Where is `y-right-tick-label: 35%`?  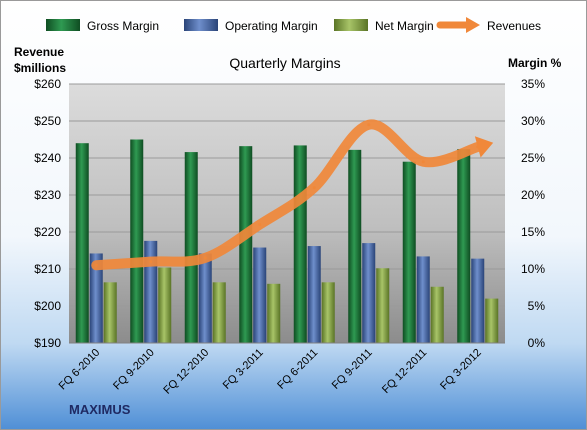 y-right-tick-label: 35% is located at coordinates (533, 84).